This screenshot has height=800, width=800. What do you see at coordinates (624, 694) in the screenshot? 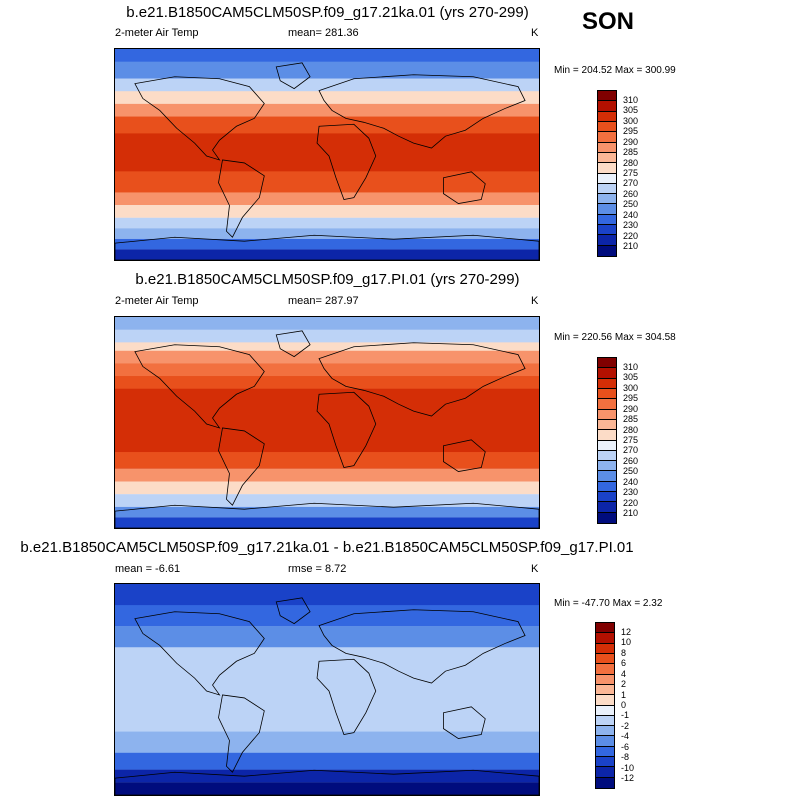
I see `colorbar-tick-label: 1` at bounding box center [624, 694].